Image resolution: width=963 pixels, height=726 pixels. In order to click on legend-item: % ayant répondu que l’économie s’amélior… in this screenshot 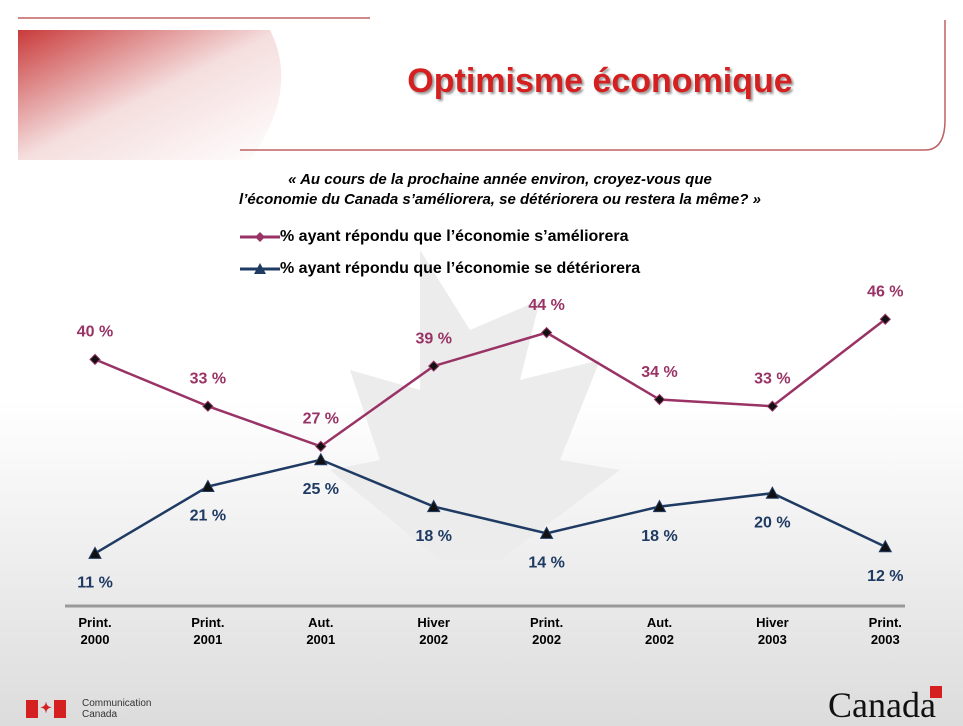, I will do `click(434, 237)`.